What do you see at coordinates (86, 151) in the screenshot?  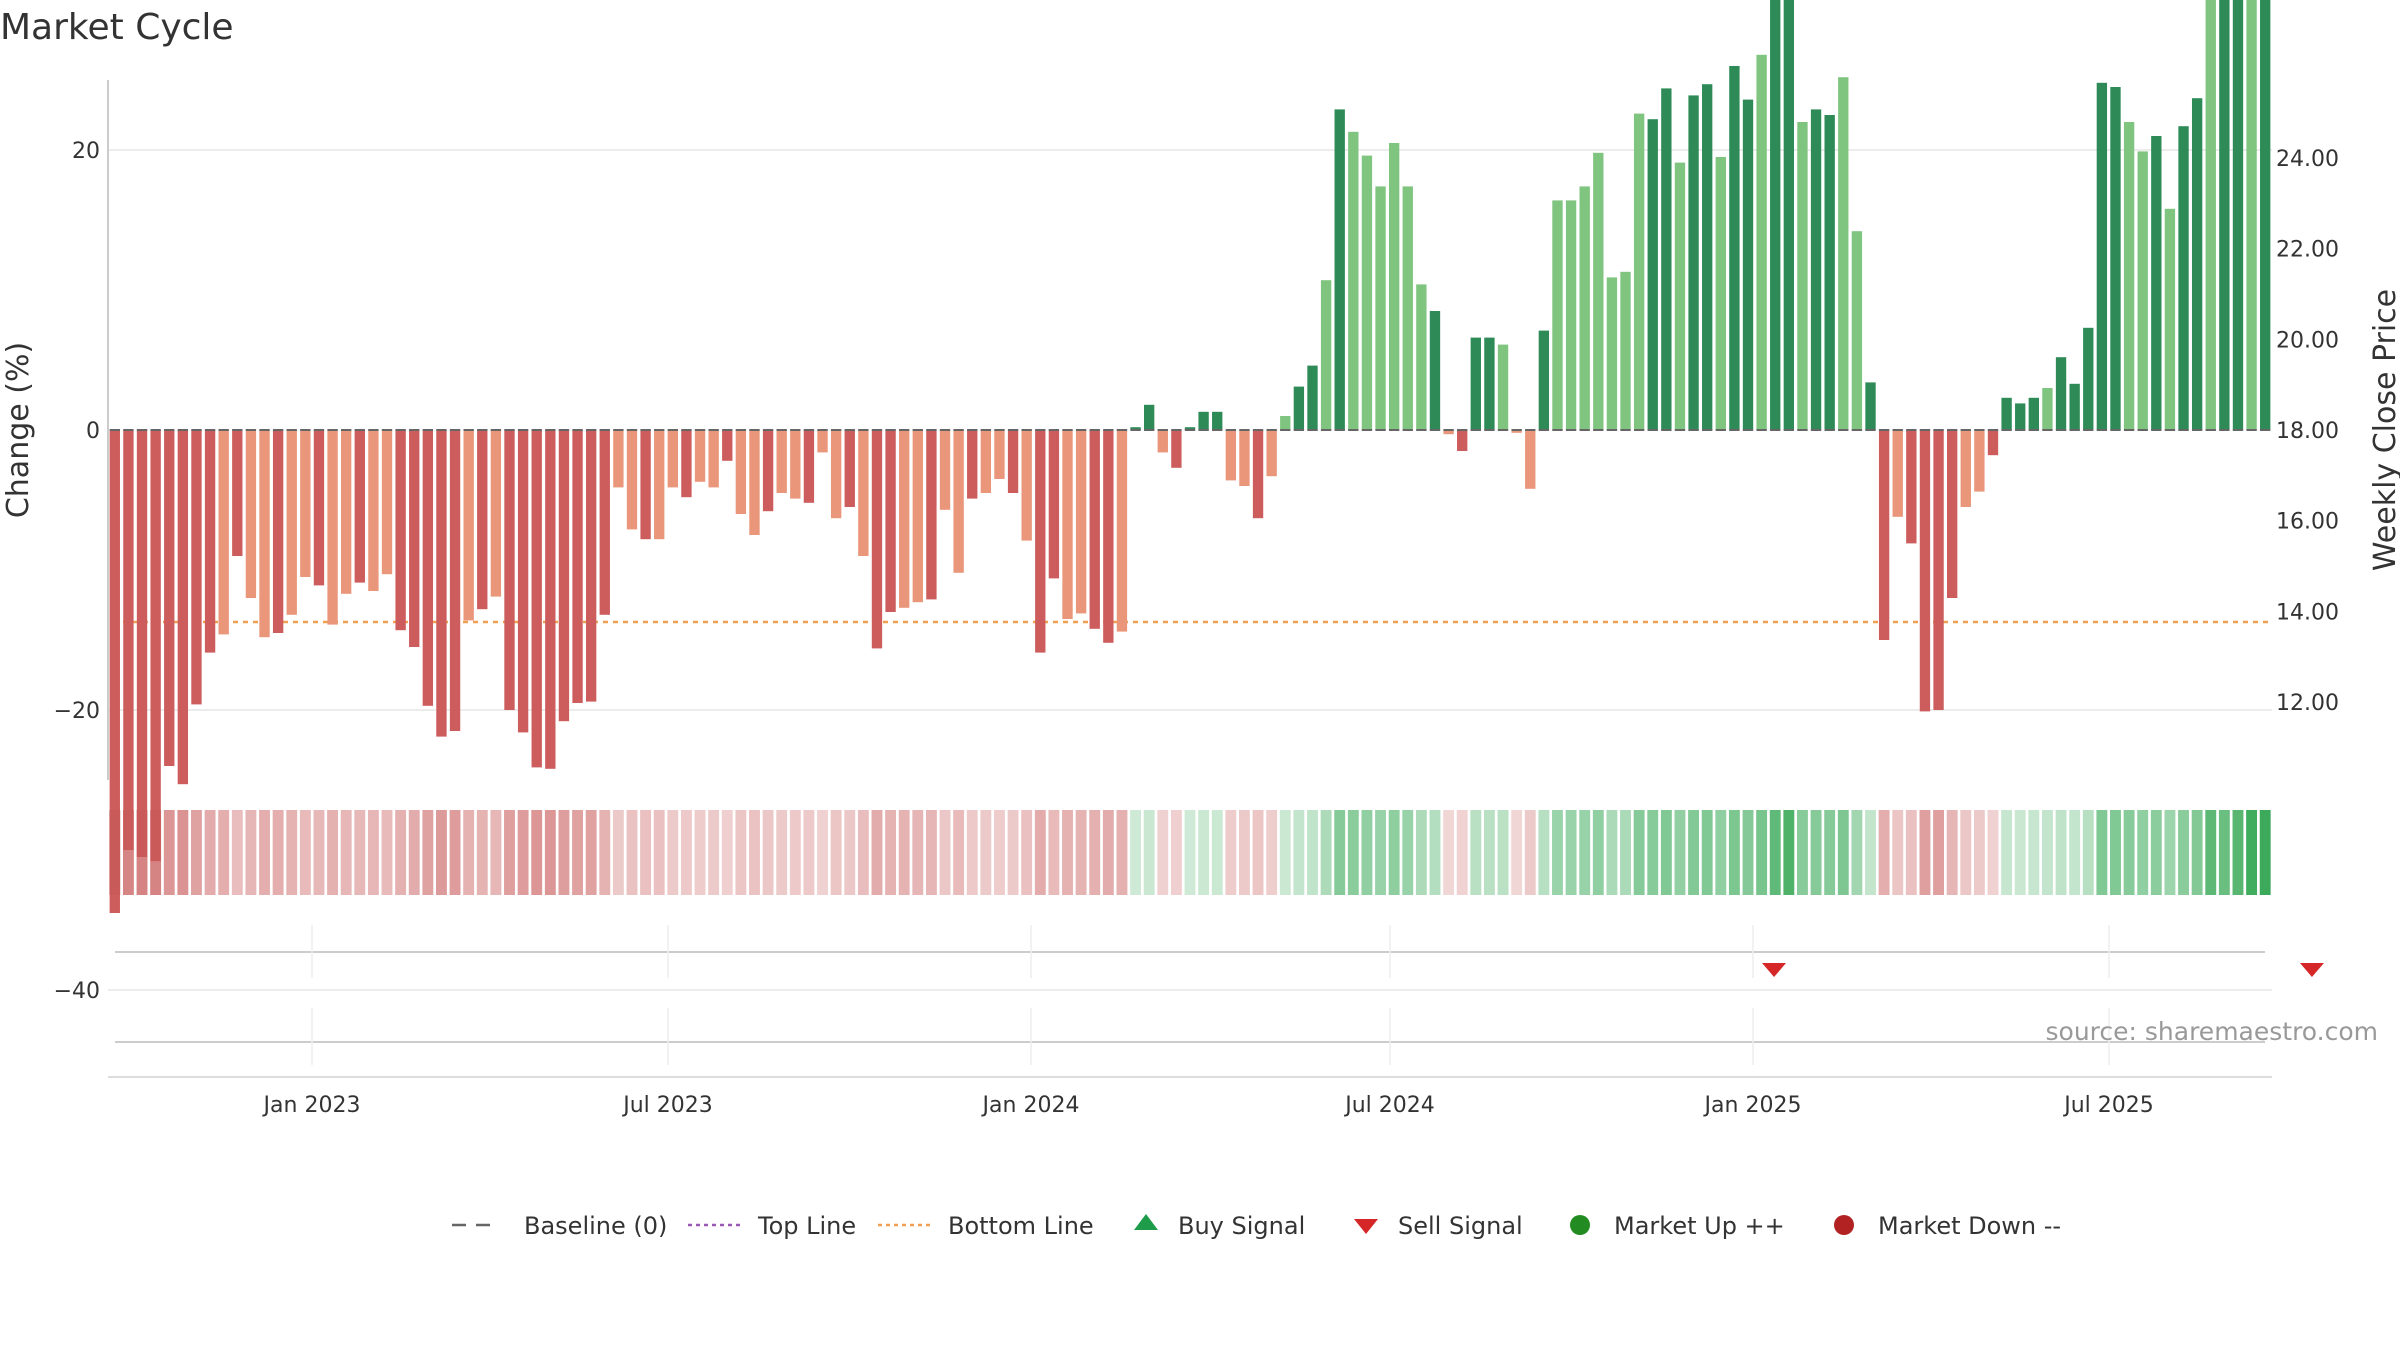 I see `y-tick-label: 20` at bounding box center [86, 151].